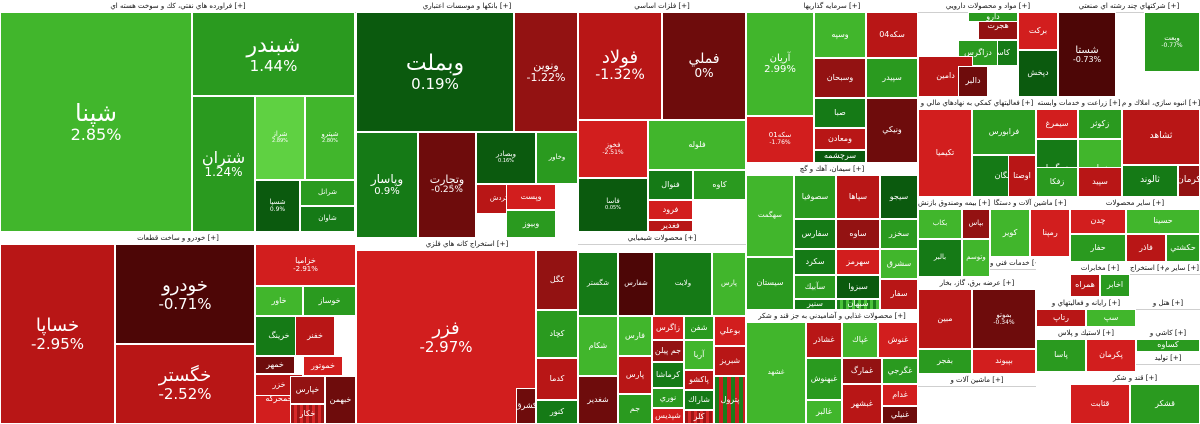 The width and height of the screenshot is (1200, 424). I want to click on stock-tile: فرود, so click(670, 210).